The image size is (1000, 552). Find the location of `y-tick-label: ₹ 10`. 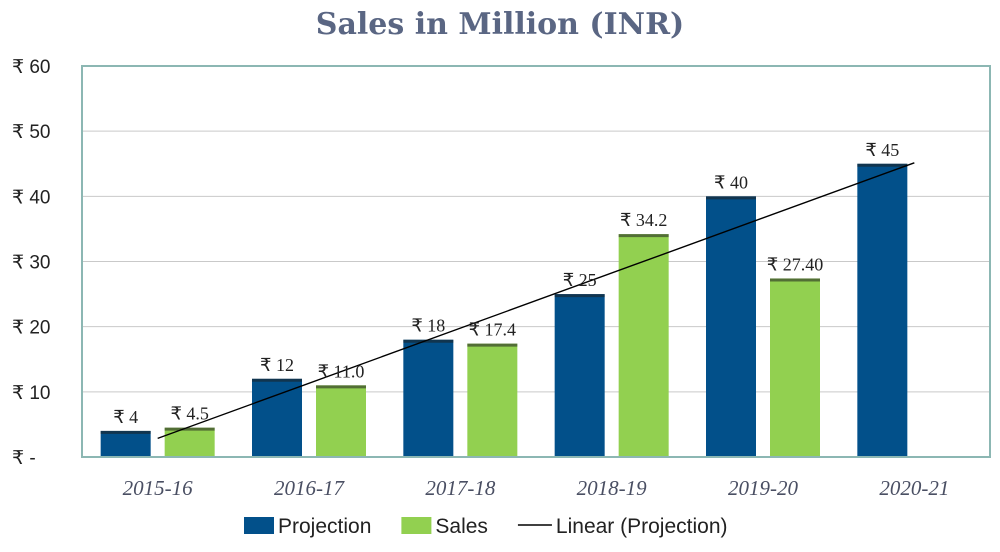

y-tick-label: ₹ 10 is located at coordinates (31, 393).